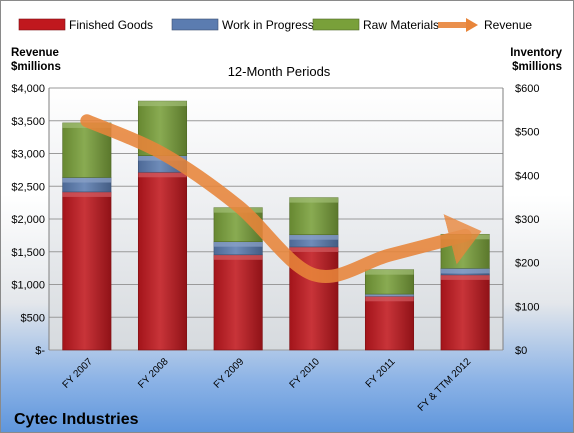 The image size is (574, 433). What do you see at coordinates (76, 419) in the screenshot?
I see `company-name: Cytec Industries` at bounding box center [76, 419].